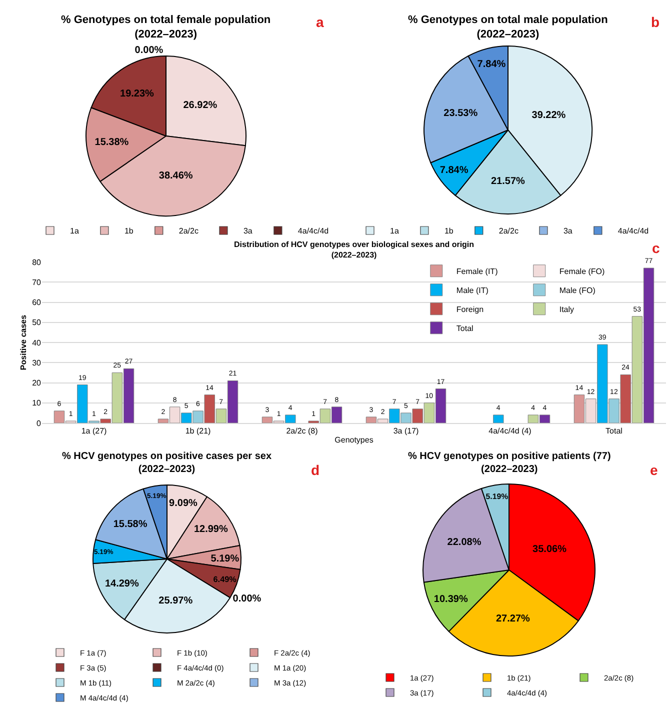 This screenshot has width=669, height=704. What do you see at coordinates (121, 584) in the screenshot?
I see `data-label: 14.29%` at bounding box center [121, 584].